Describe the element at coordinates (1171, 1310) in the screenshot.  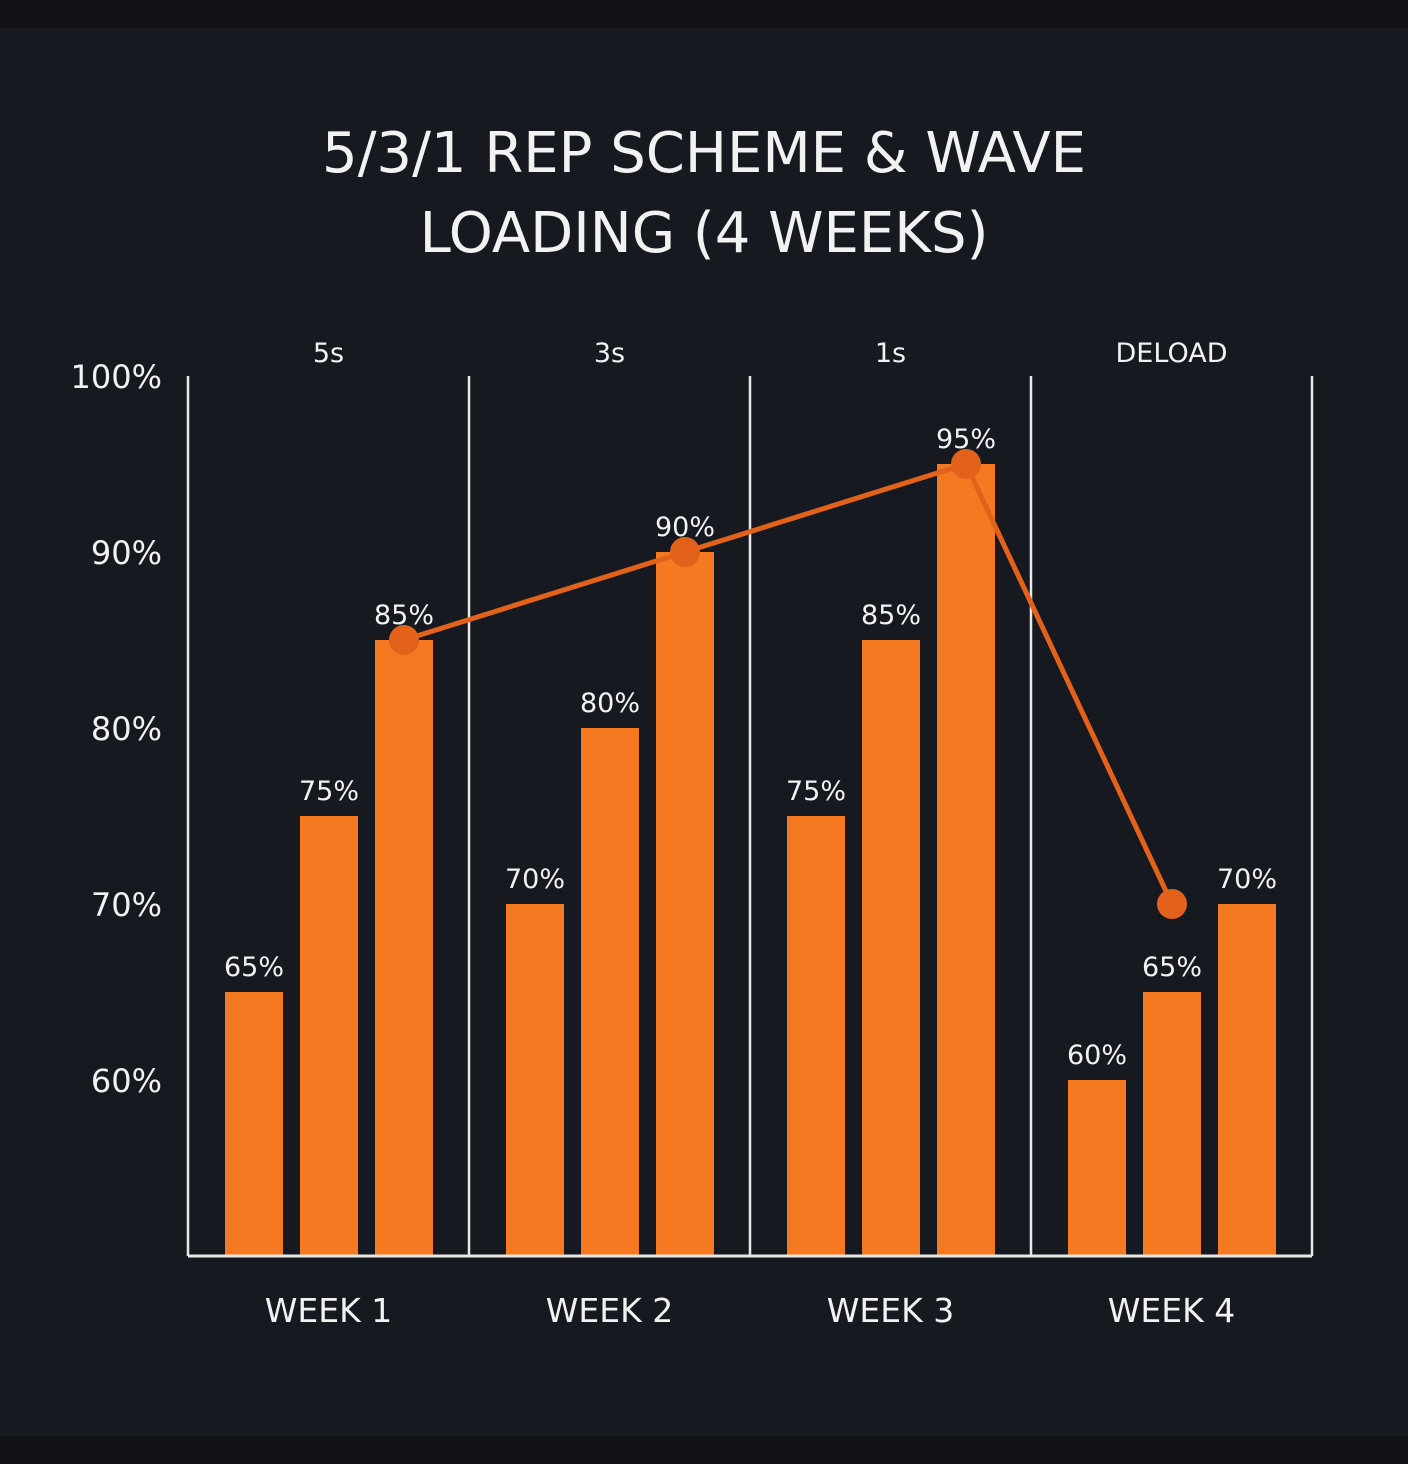
I see `x-tick-label: WEEK 4` at that location.